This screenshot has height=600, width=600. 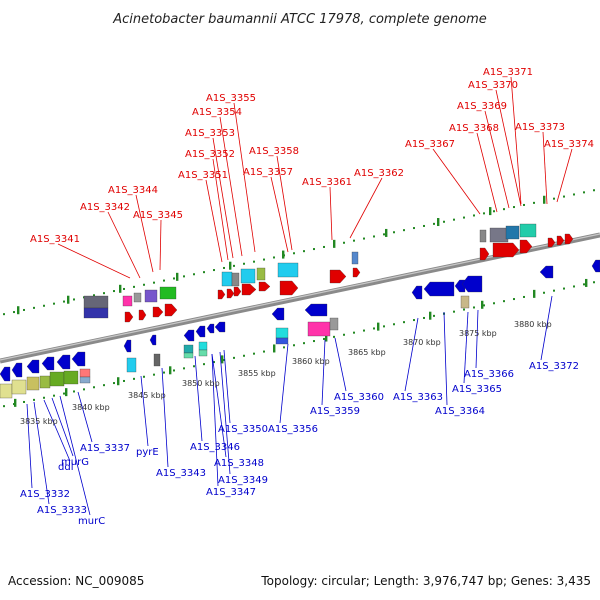 I want to click on bottom-gene-label: A1S_3363, so click(x=418, y=397).